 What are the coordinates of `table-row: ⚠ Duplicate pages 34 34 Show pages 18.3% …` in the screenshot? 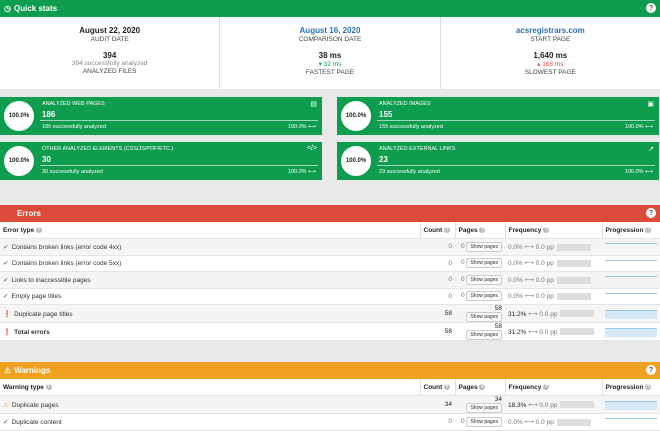 It's located at (330, 404).